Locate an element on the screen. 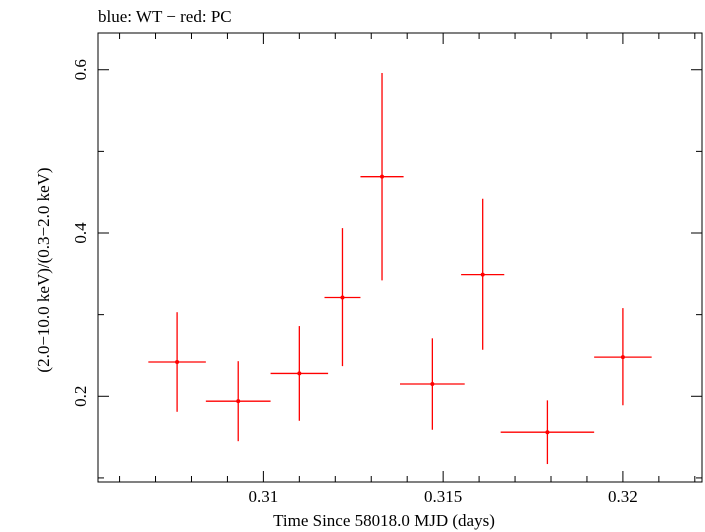 Image resolution: width=705 pixels, height=532 pixels. y-axis-label: (2.0−10.0 keV)/(0.3−2.0 keV) is located at coordinates (43, 269).